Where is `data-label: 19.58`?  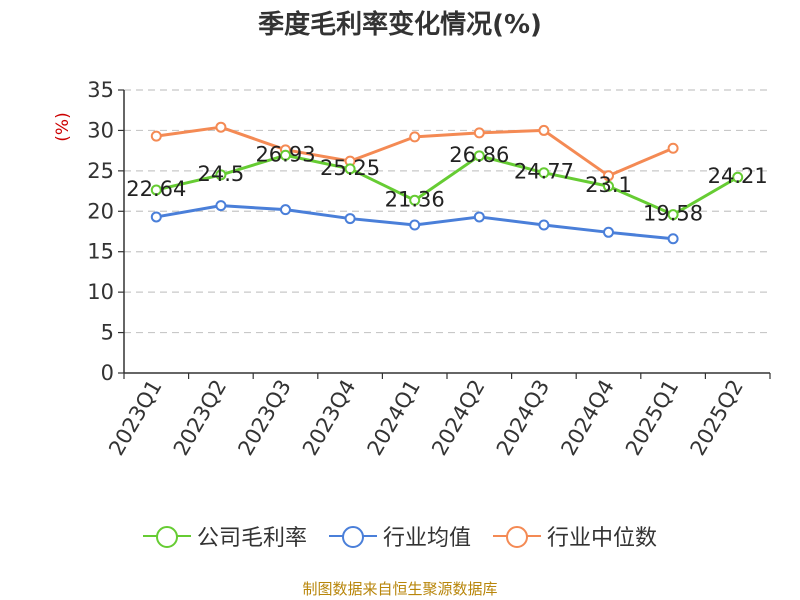 data-label: 19.58 is located at coordinates (673, 214).